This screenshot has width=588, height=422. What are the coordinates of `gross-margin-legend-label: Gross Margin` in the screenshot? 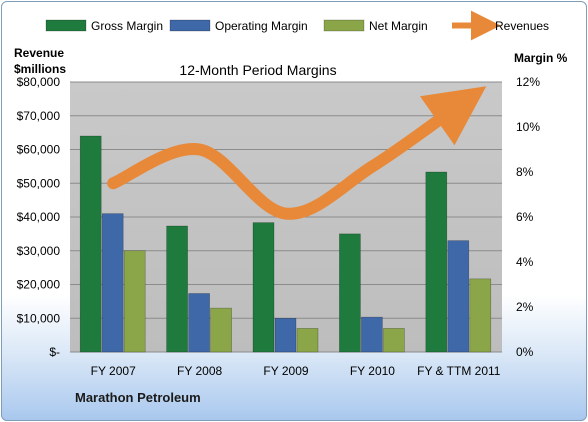 It's located at (127, 26).